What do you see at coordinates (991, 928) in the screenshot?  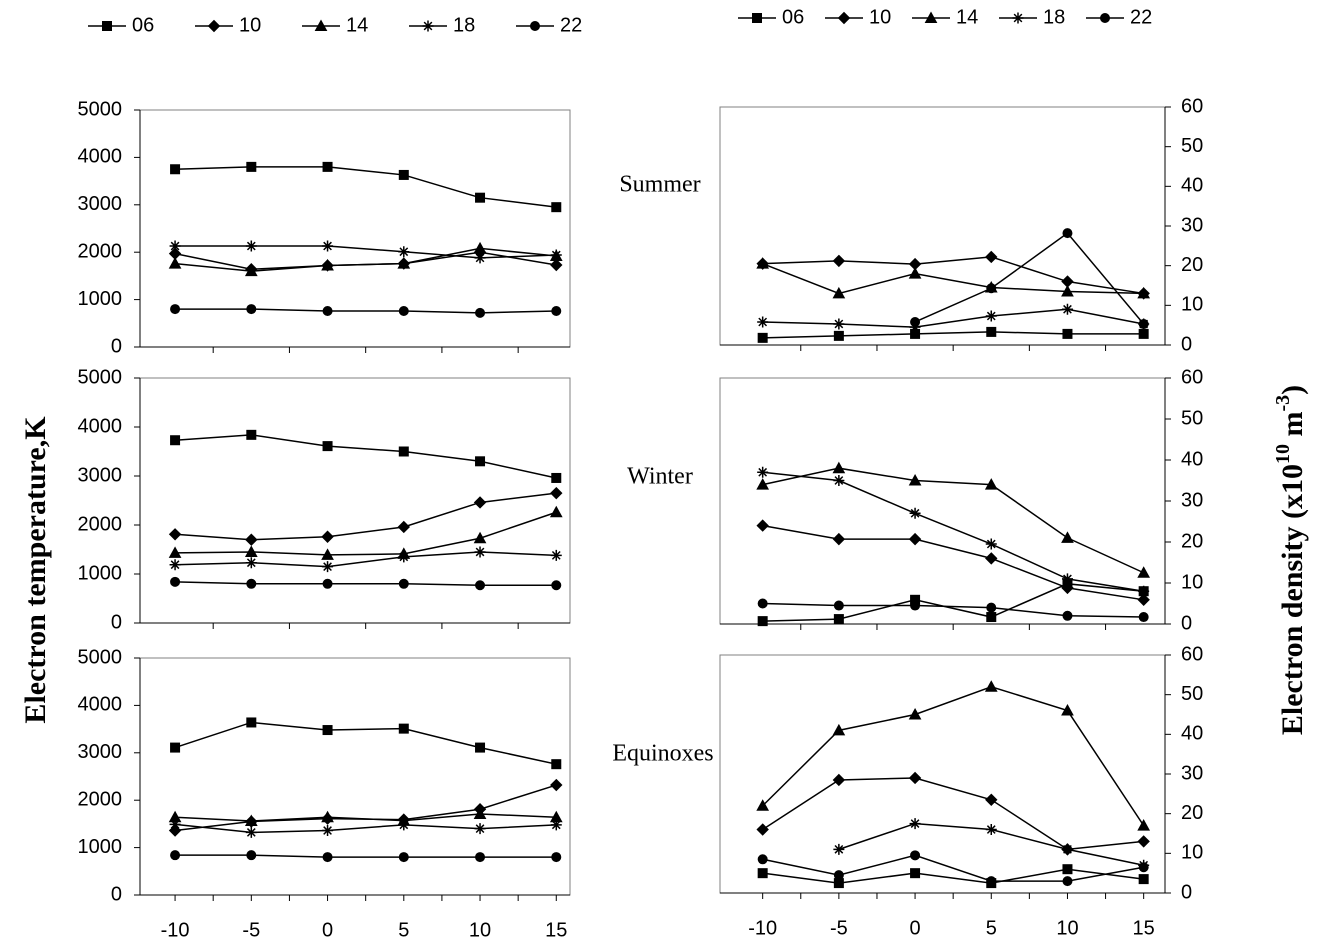 I see `x-tick-label: 5` at bounding box center [991, 928].